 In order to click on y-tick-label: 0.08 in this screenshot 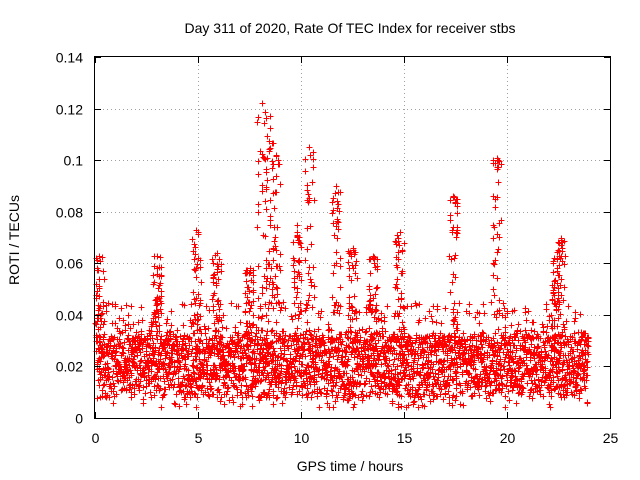, I will do `click(69, 213)`.